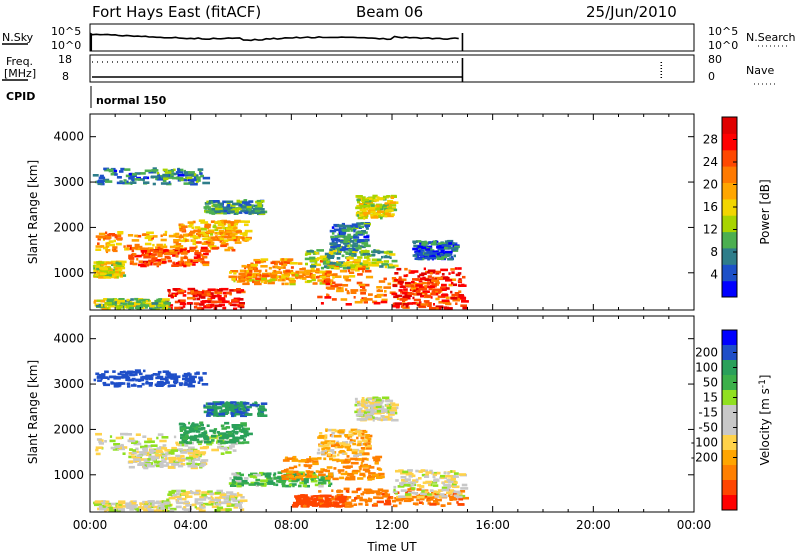  Describe the element at coordinates (723, 45) in the screenshot. I see `nsearch-tick-bottom: 10^0` at that location.